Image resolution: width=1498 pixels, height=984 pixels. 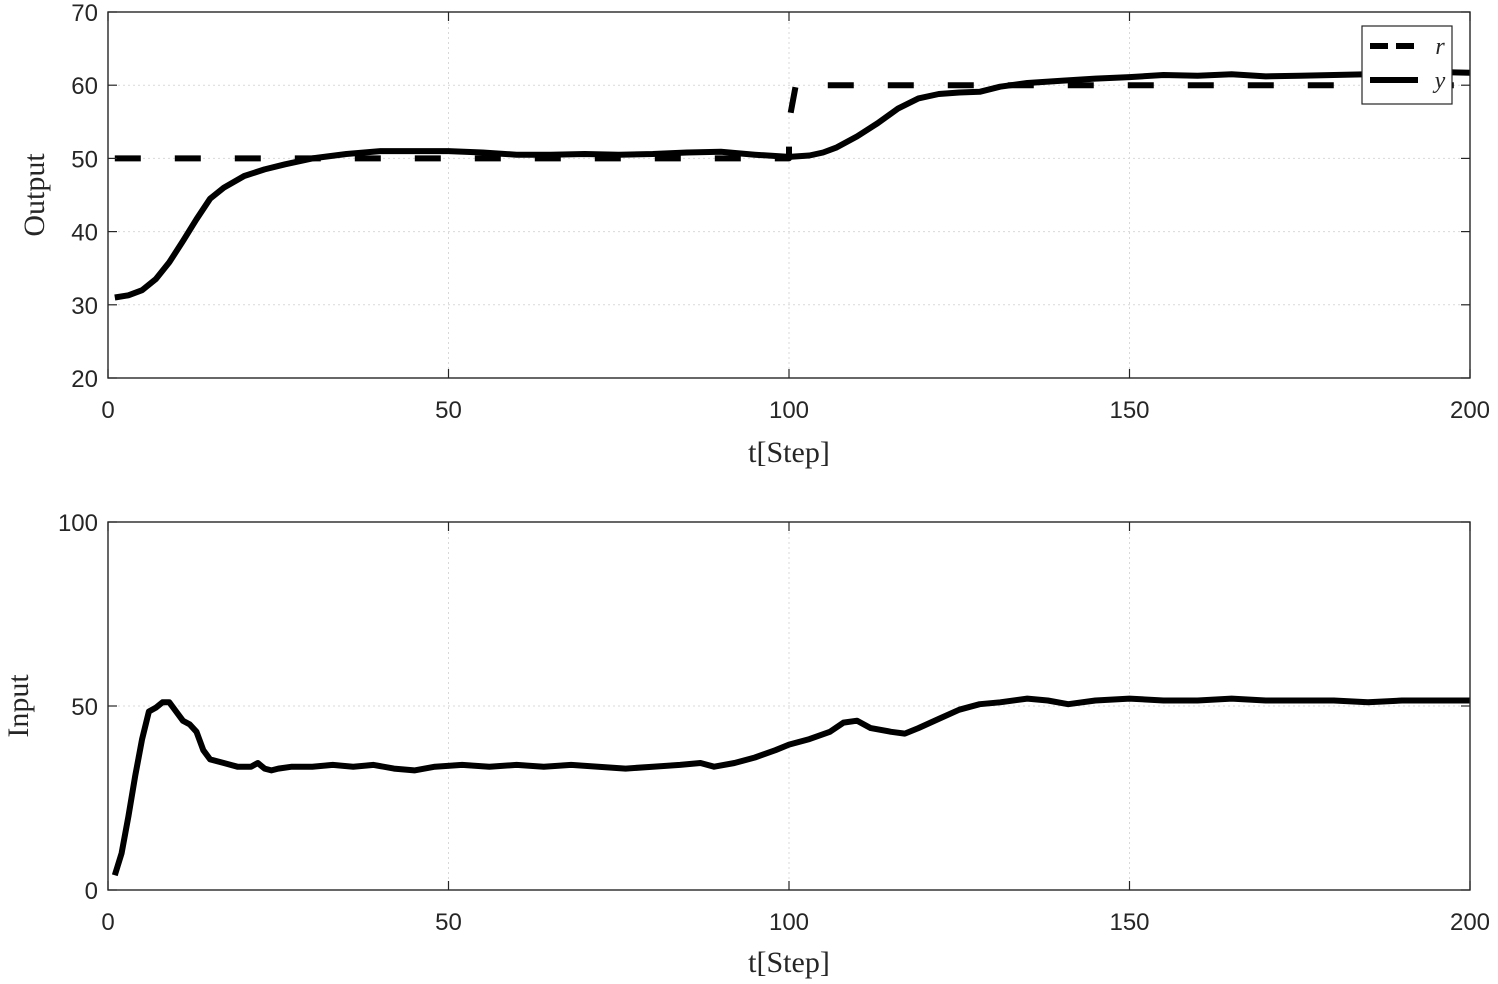 What do you see at coordinates (91, 891) in the screenshot?
I see `y-tick-label: 0` at bounding box center [91, 891].